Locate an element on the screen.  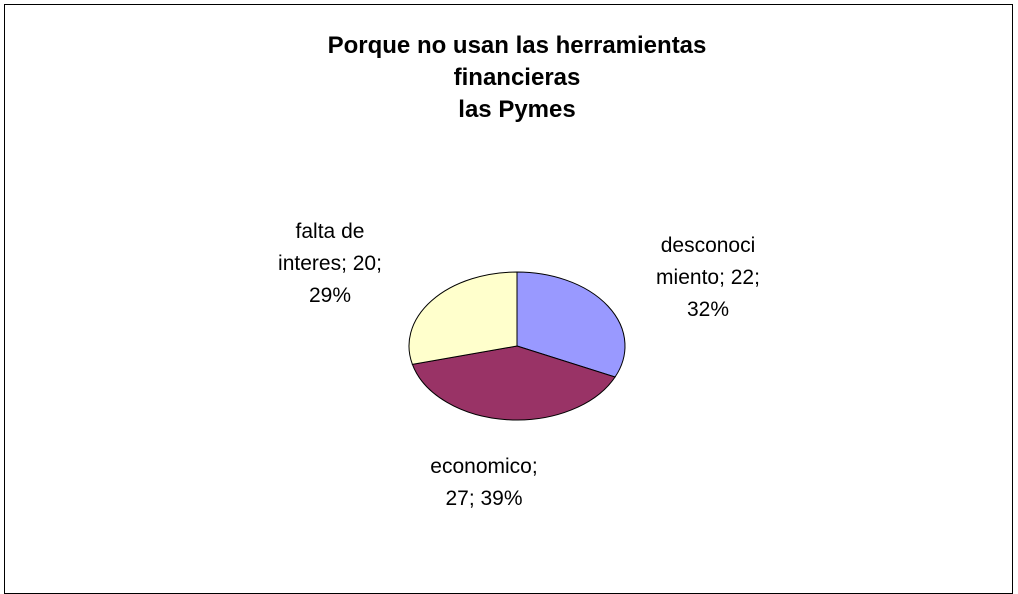
data-label: desconoci miento; 22; 32% is located at coordinates (708, 277).